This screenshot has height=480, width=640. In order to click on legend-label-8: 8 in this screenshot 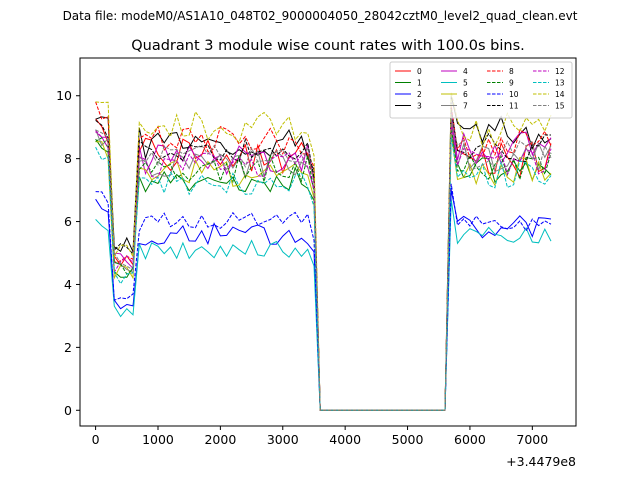, I will do `click(511, 71)`.